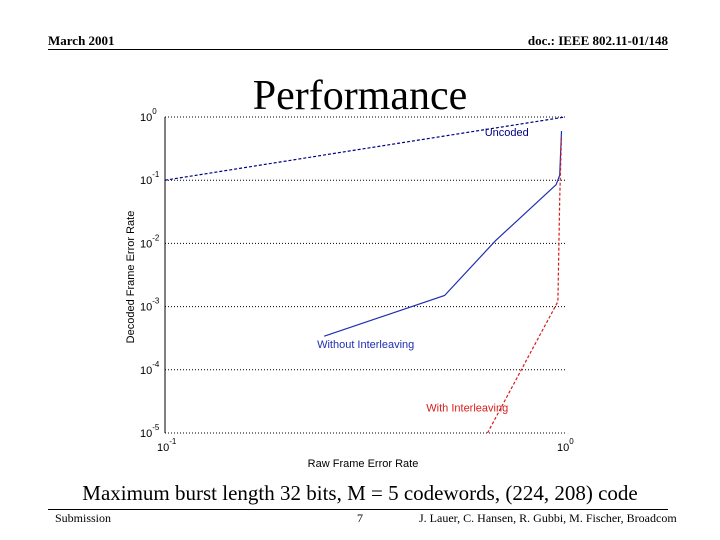 The image size is (720, 540). Describe the element at coordinates (597, 40) in the screenshot. I see `header-doc-id: doc.: IEEE 802.11-01/148` at that location.